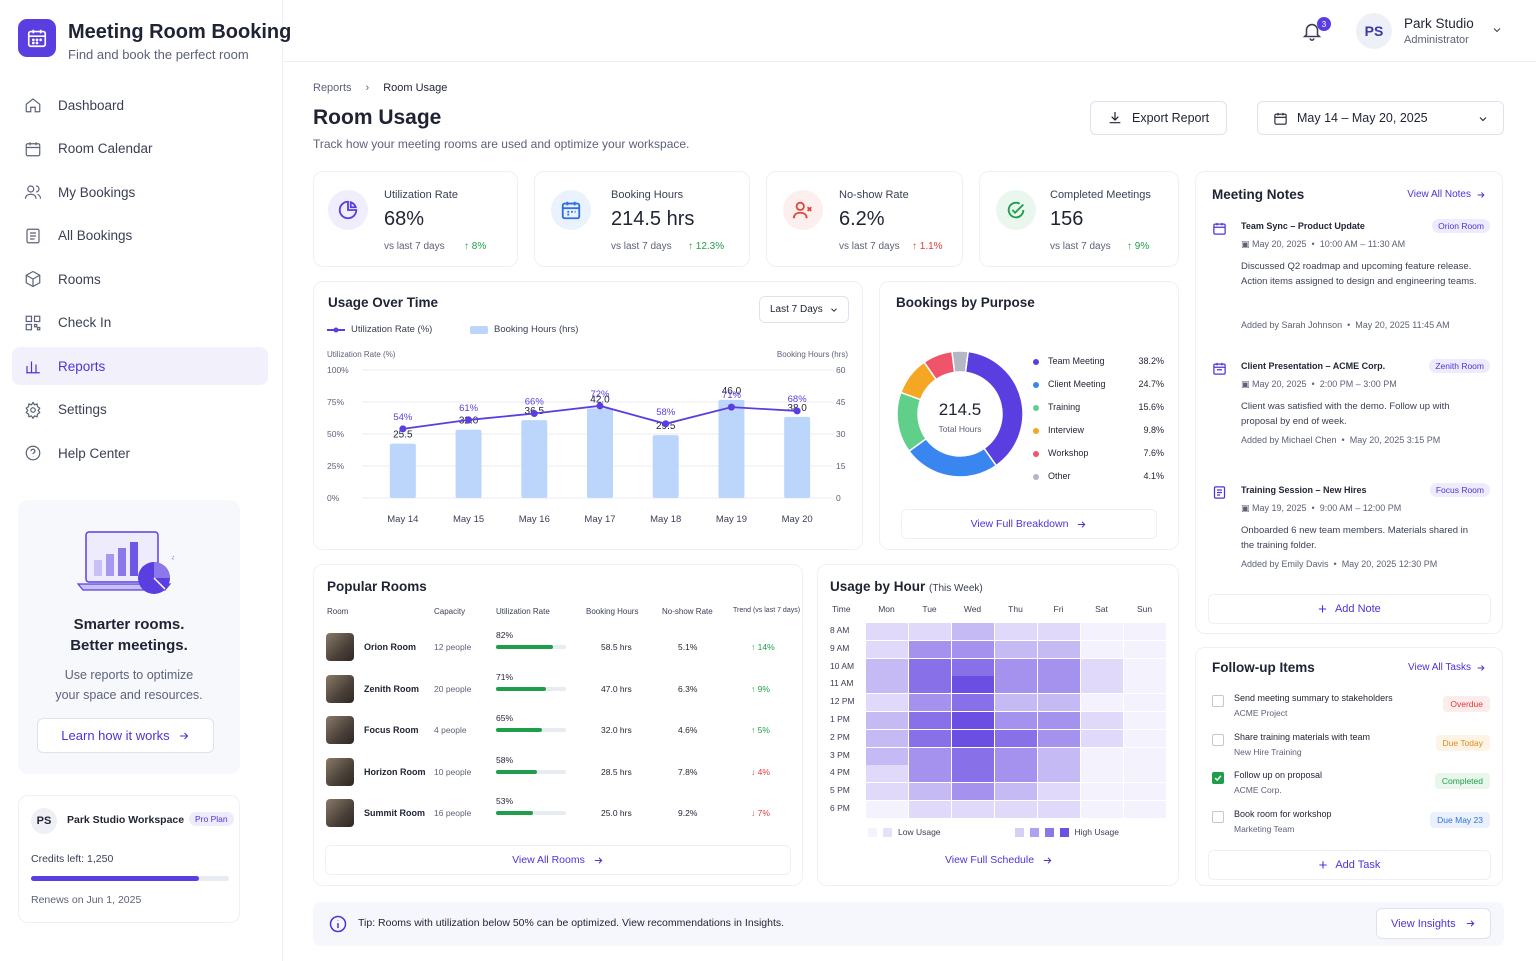 The image size is (1536, 961). What do you see at coordinates (1433, 923) in the screenshot?
I see `view-insights-button: View Insights` at bounding box center [1433, 923].